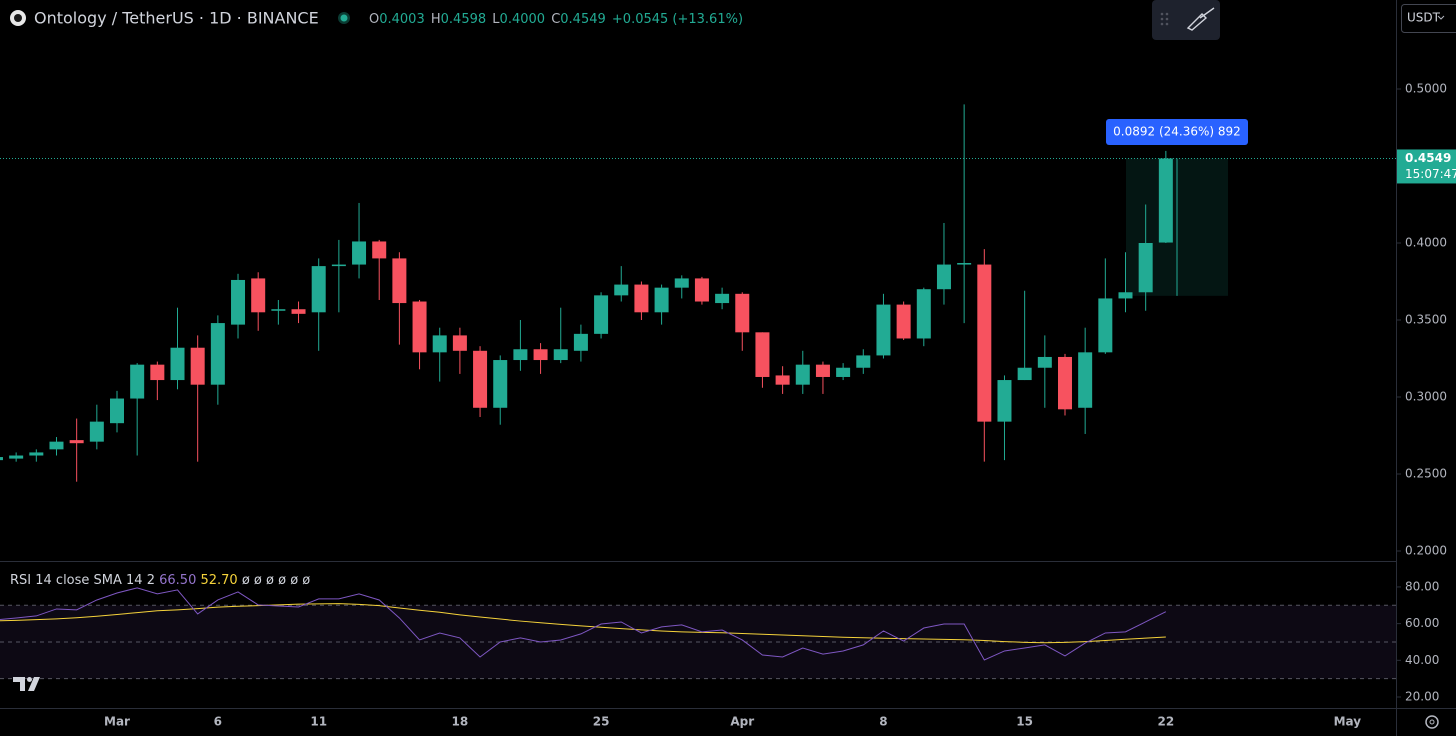  What do you see at coordinates (276, 580) in the screenshot?
I see `rsi-placeholders: ø ø ø ø ø ø` at bounding box center [276, 580].